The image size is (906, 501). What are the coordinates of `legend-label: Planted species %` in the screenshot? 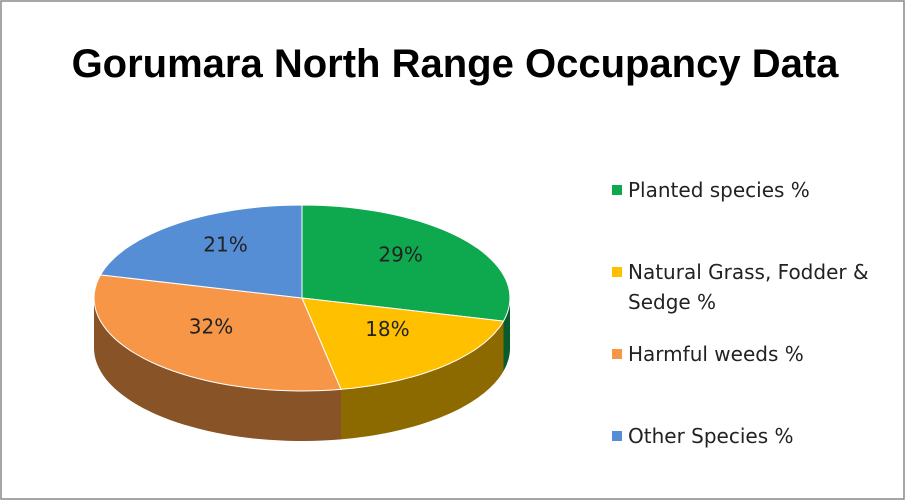 It's located at (719, 190).